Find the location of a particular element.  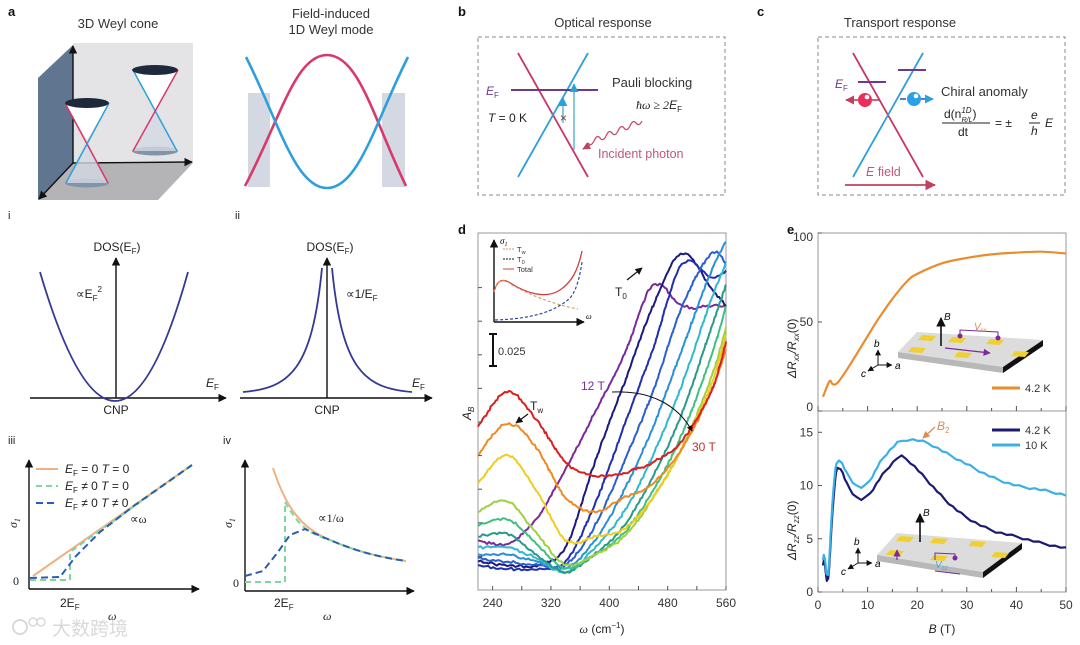

t0-annotation: T0 is located at coordinates (621, 293).